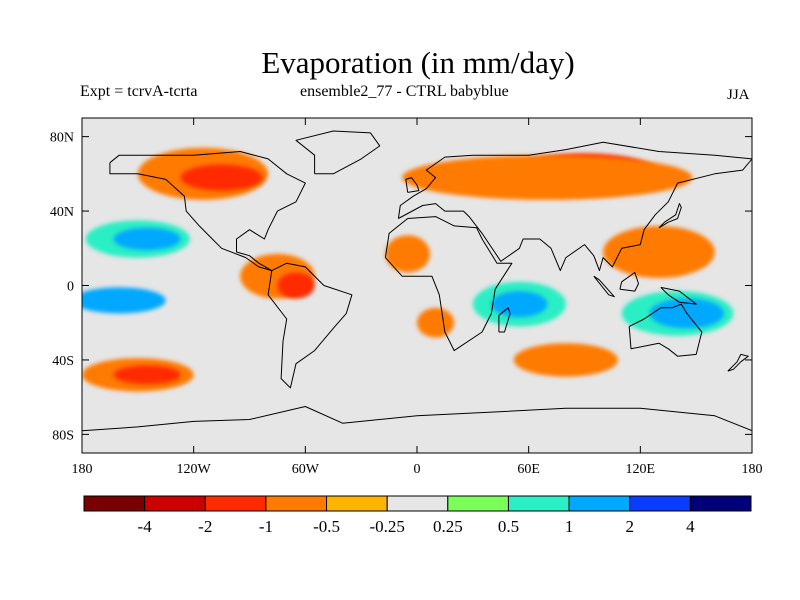 Image resolution: width=800 pixels, height=600 pixels. What do you see at coordinates (62, 212) in the screenshot?
I see `y-tick-label: 40N` at bounding box center [62, 212].